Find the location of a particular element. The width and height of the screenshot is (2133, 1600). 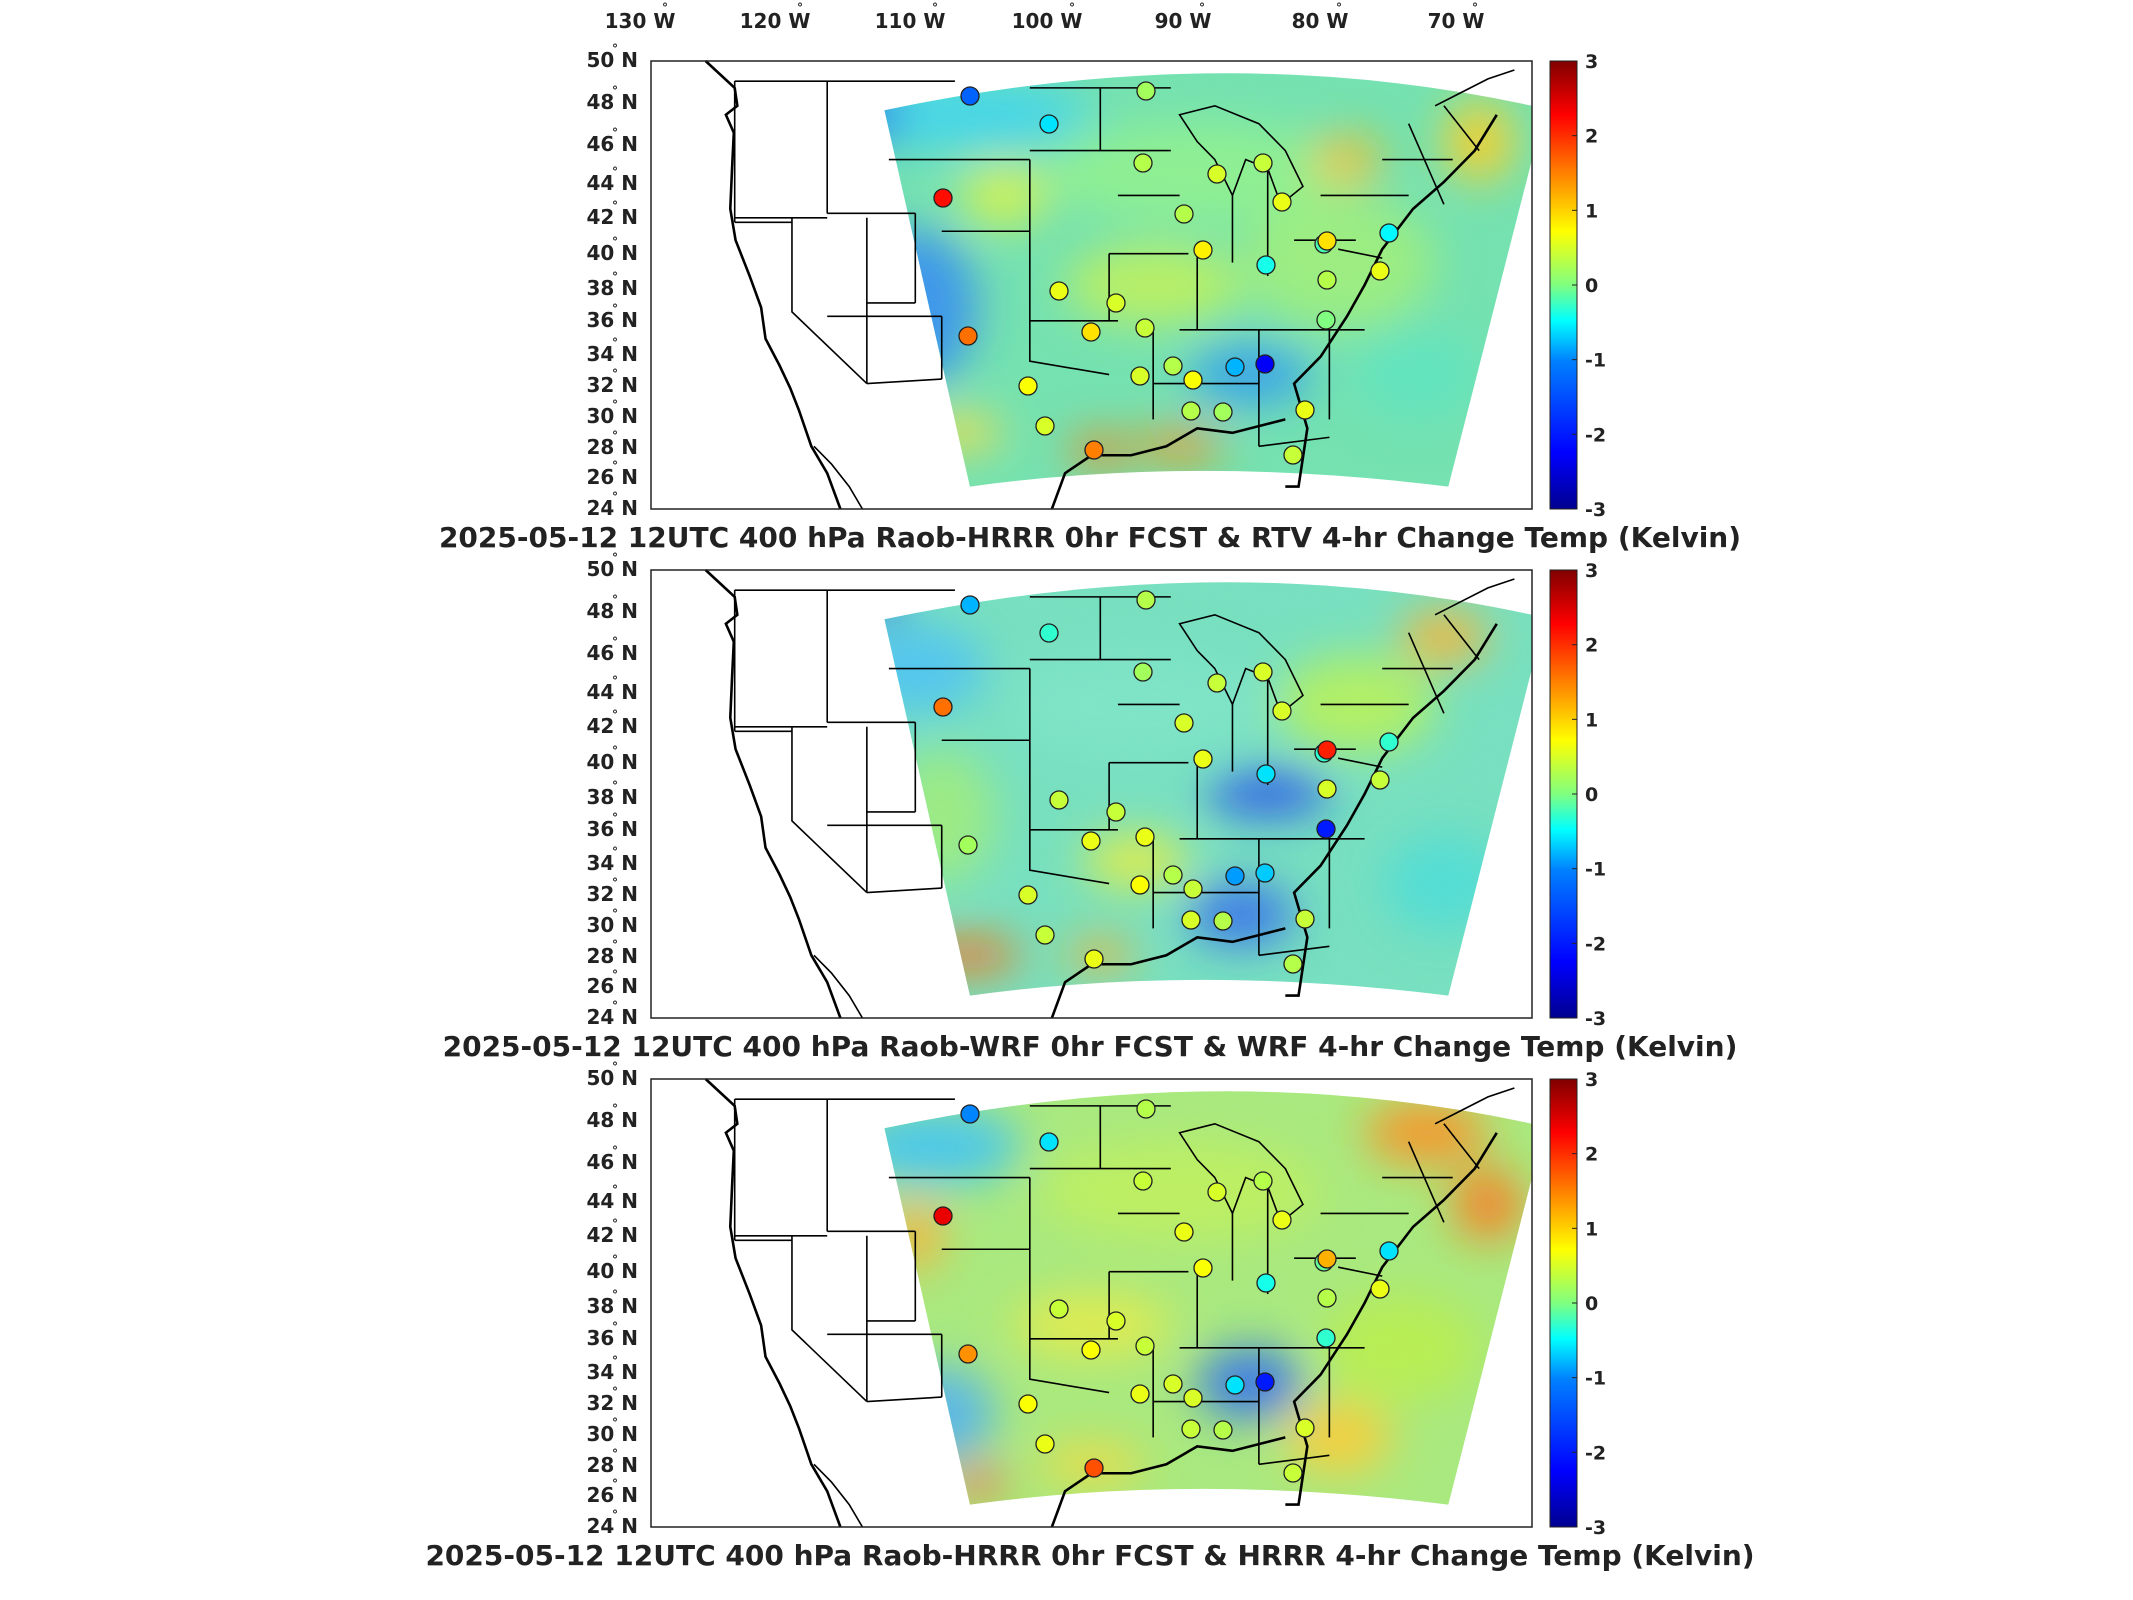

lat-label-42: 42 N is located at coordinates (612, 726).